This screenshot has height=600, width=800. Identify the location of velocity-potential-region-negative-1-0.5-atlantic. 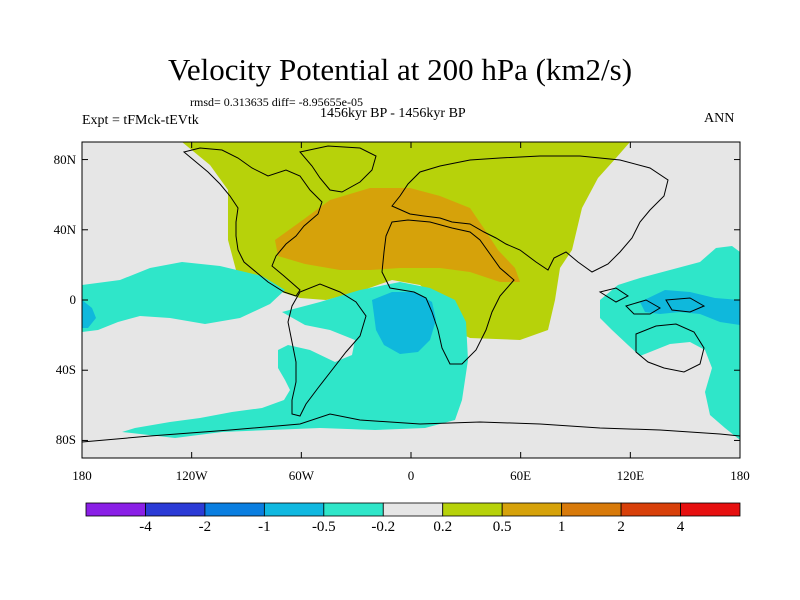
(404, 323).